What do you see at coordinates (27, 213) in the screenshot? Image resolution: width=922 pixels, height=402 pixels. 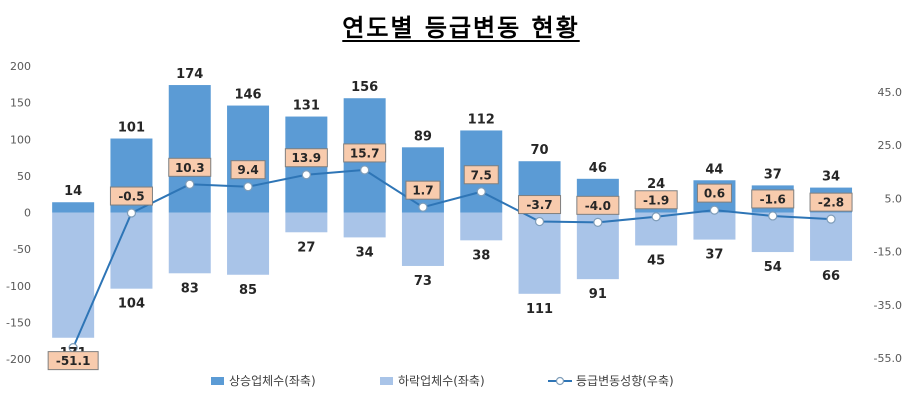 I see `y-left-tick-label: 0` at bounding box center [27, 213].